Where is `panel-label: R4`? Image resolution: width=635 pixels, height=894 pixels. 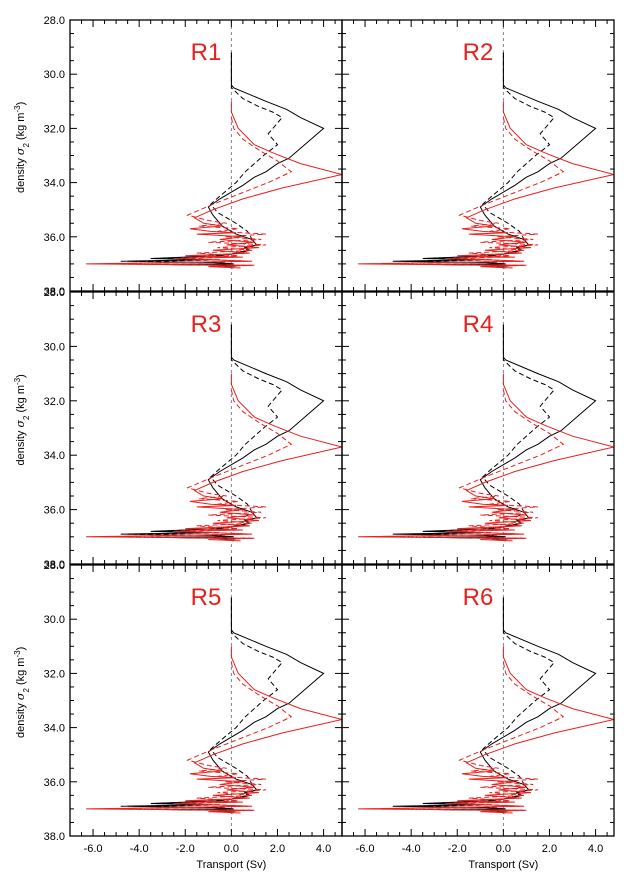 panel-label: R4 is located at coordinates (478, 324).